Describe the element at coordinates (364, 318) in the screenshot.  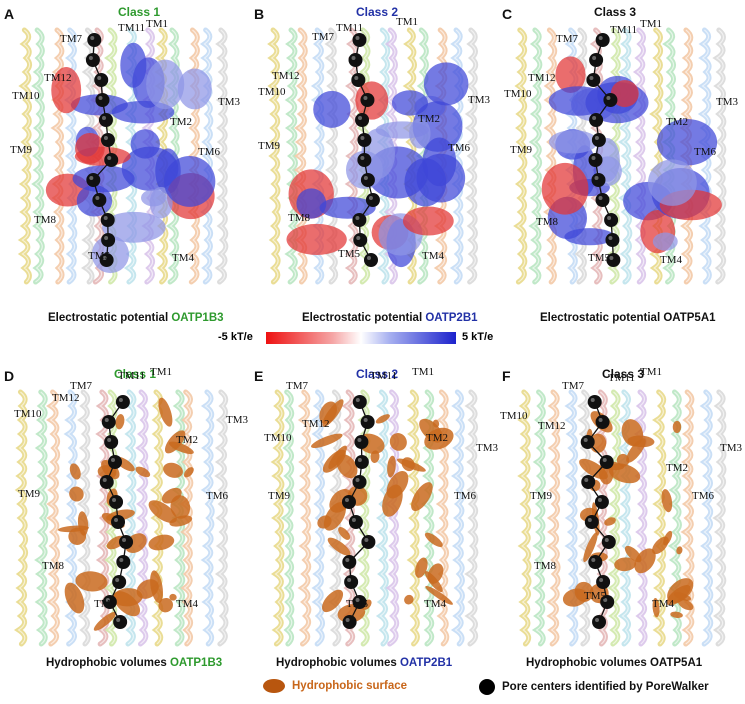
I see `caption-b-prefix: Electrostatic potential` at that location.